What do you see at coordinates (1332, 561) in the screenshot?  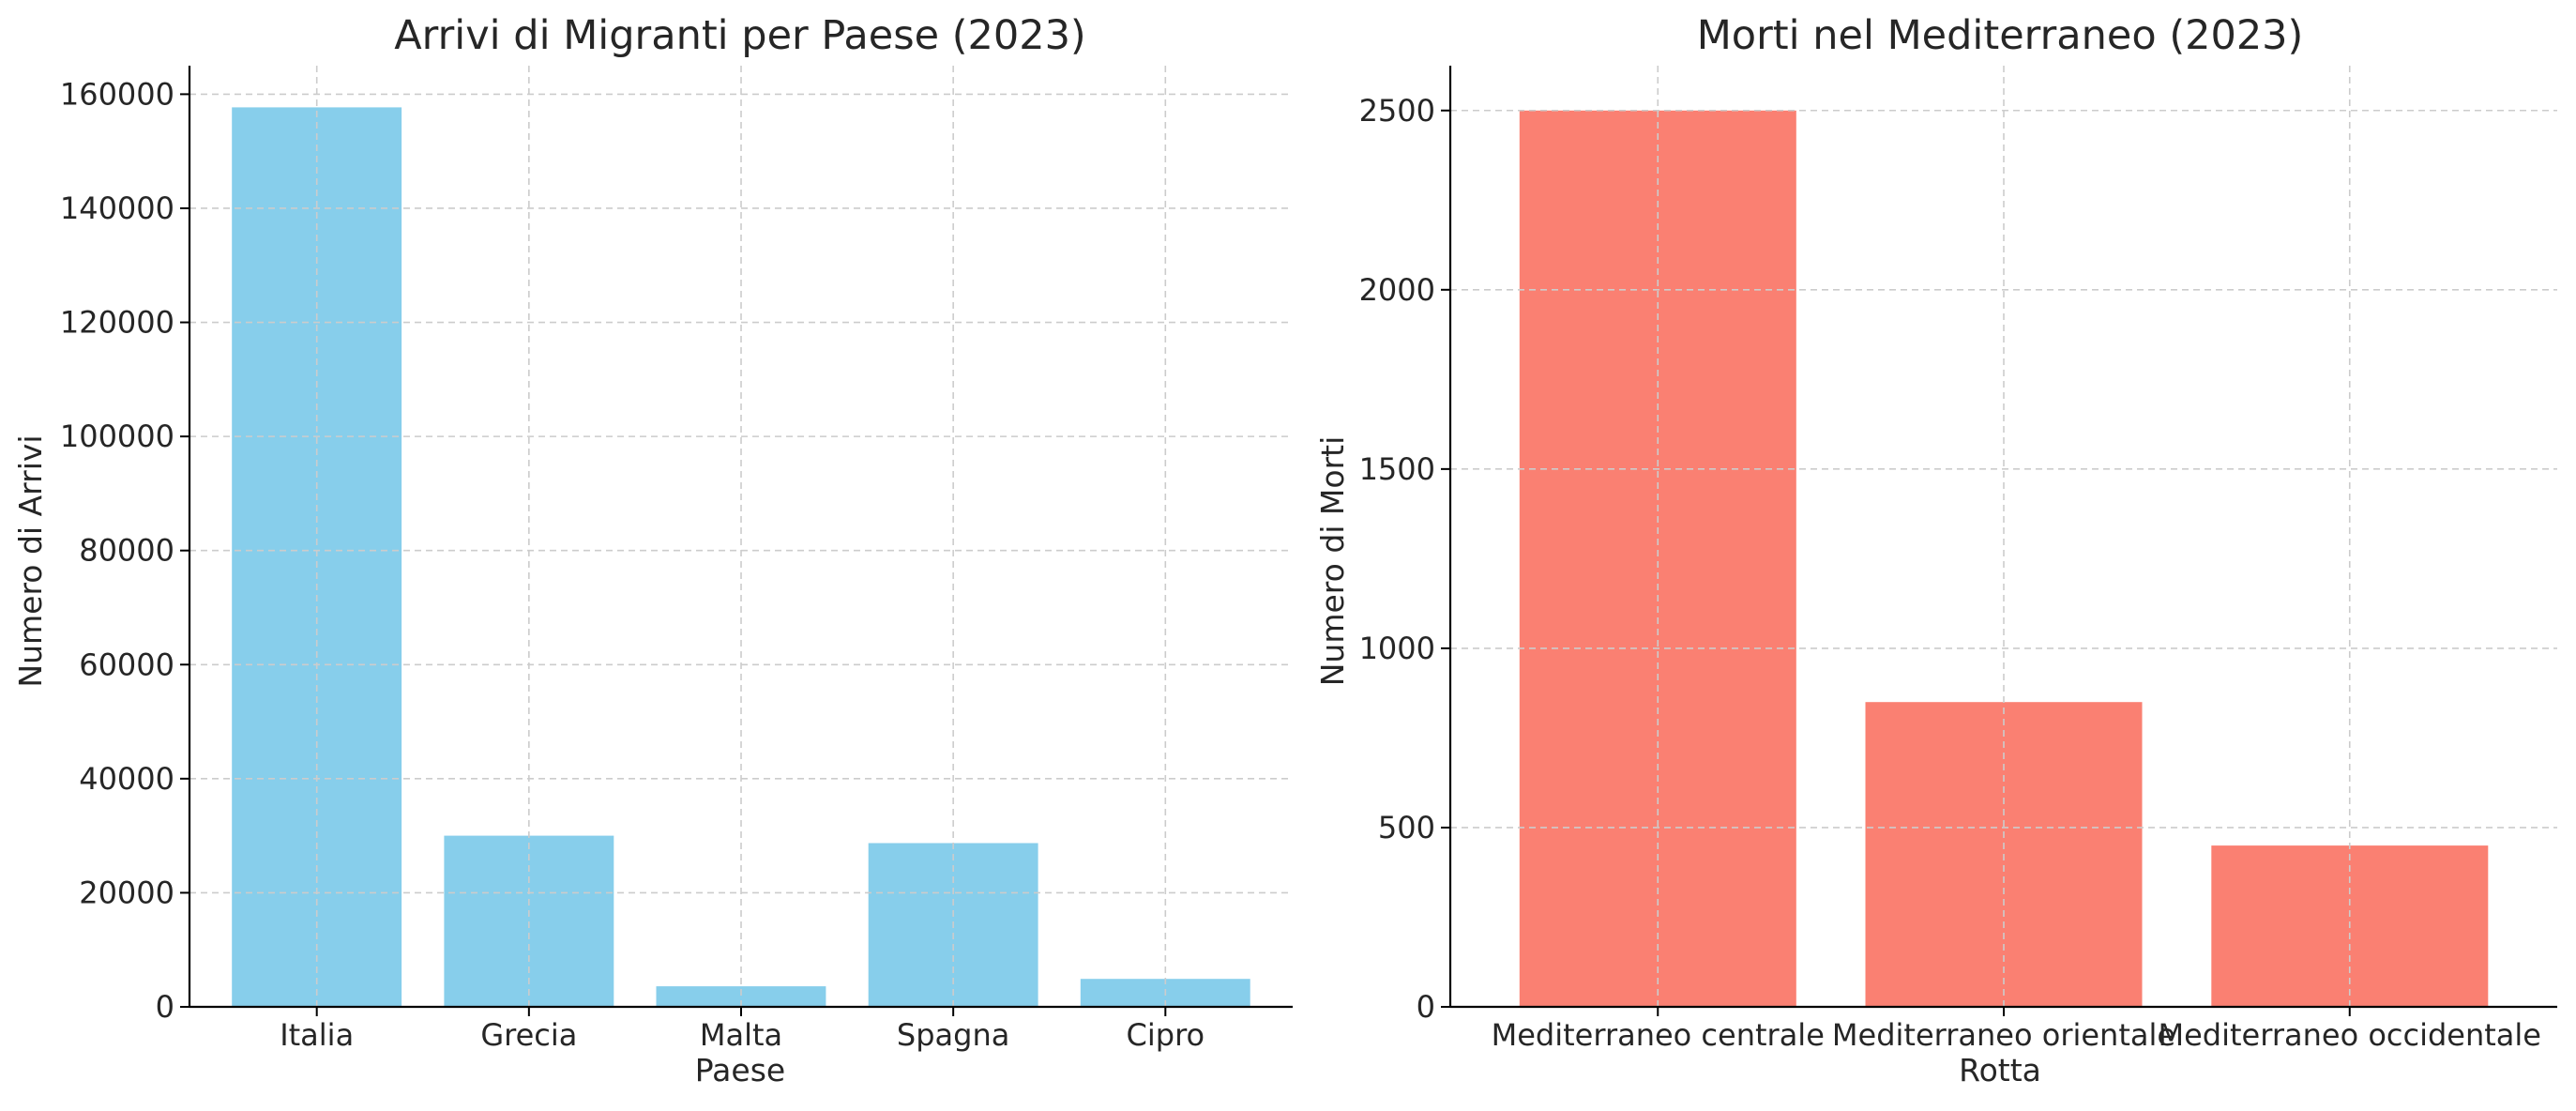 I see `y-axis-label: Numero di Morti` at bounding box center [1332, 561].